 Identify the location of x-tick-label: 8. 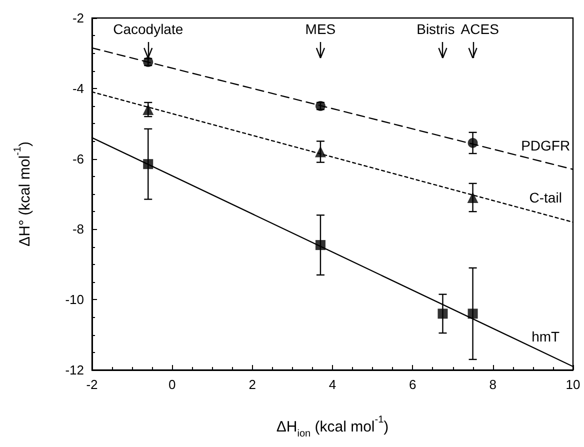
(492, 384).